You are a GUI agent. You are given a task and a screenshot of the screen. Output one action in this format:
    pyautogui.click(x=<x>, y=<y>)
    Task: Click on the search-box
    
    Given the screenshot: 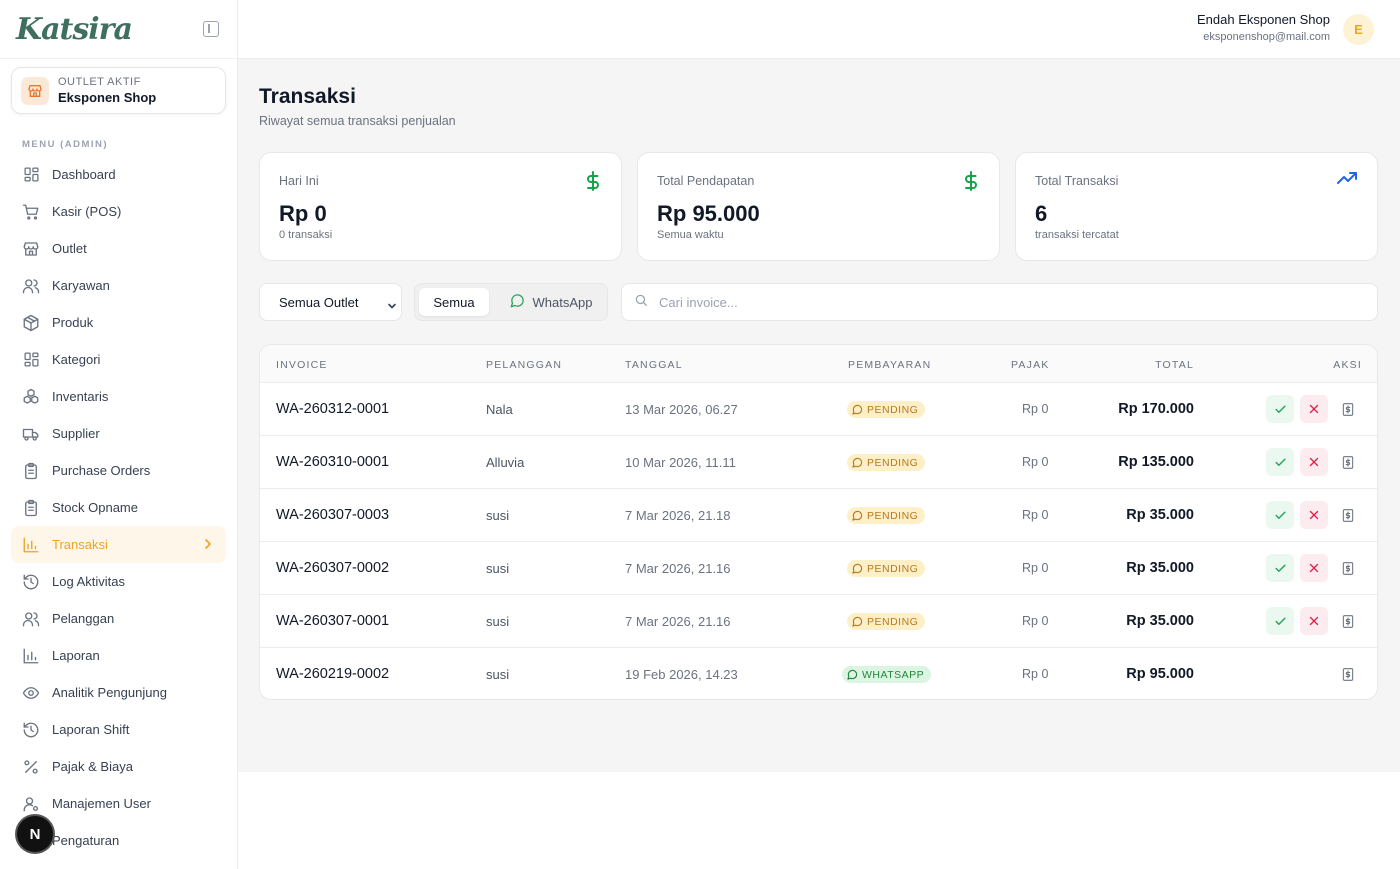 What is the action you would take?
    pyautogui.click(x=999, y=302)
    